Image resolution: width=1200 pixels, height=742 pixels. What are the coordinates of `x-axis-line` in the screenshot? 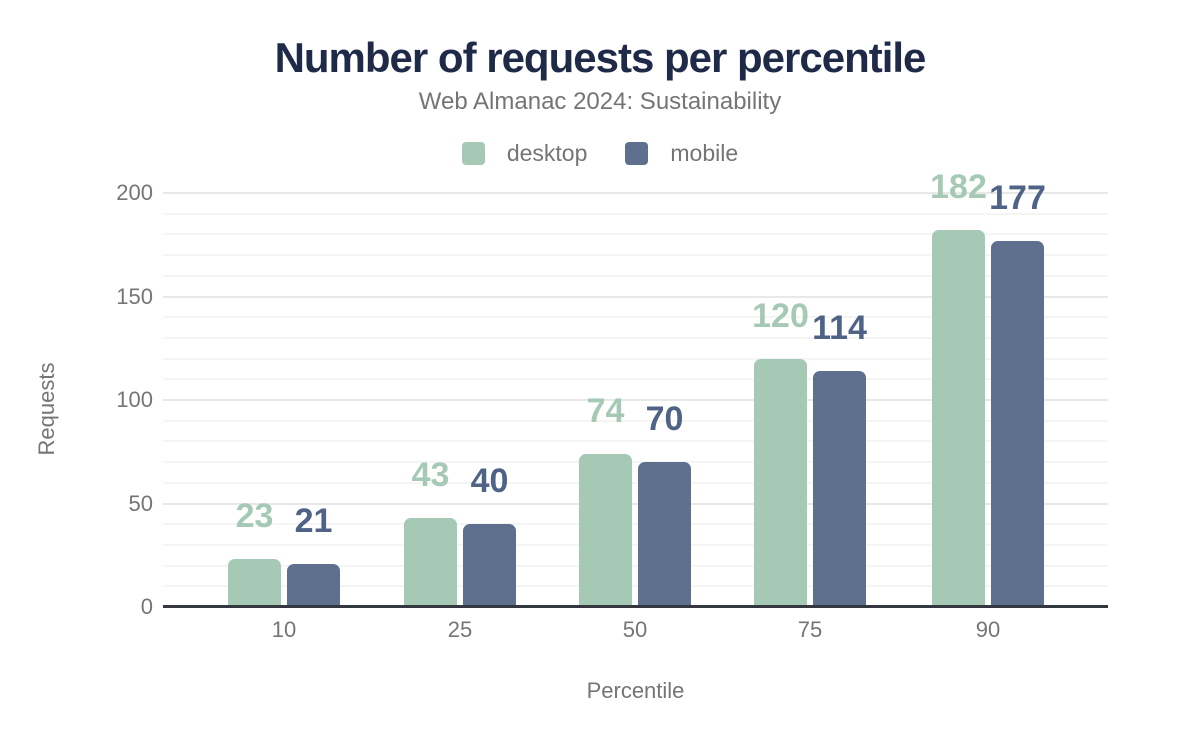 It's located at (635, 606).